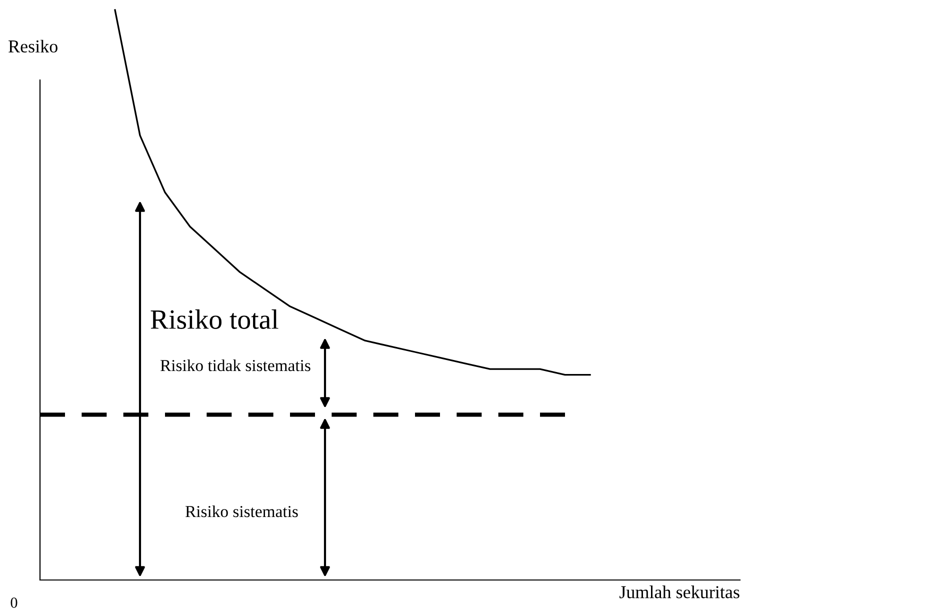 The image size is (945, 613). Describe the element at coordinates (14, 603) in the screenshot. I see `text: 0` at that location.